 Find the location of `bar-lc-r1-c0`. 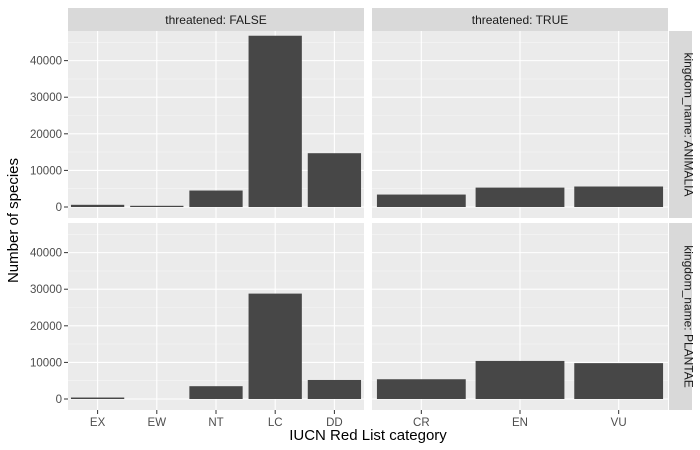

bar-lc-r1-c0 is located at coordinates (275, 346).